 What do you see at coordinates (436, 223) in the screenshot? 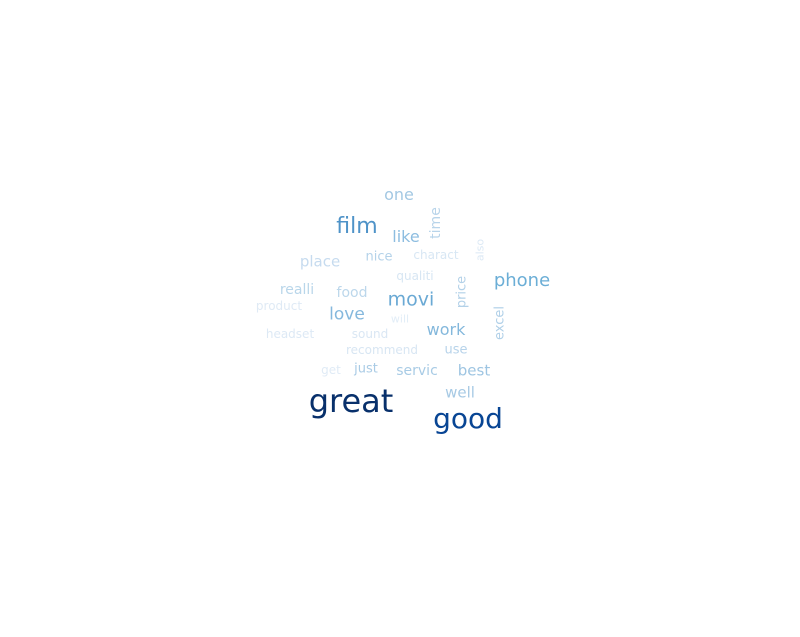
I see `word-time: time` at bounding box center [436, 223].